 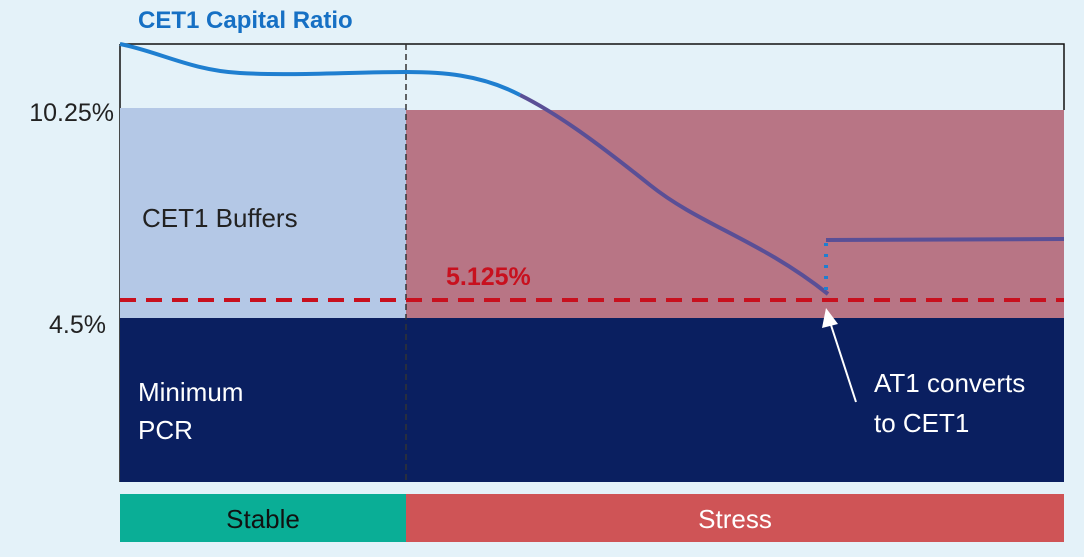 What do you see at coordinates (674, 194) in the screenshot?
I see `cet1-ratio-curve-stress` at bounding box center [674, 194].